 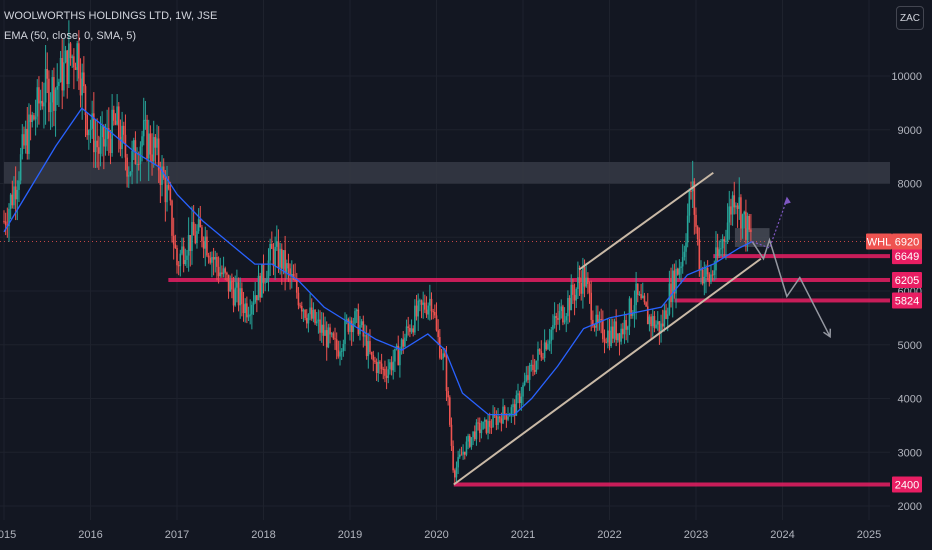 I want to click on y-tick-label: 2000, so click(x=910, y=507).